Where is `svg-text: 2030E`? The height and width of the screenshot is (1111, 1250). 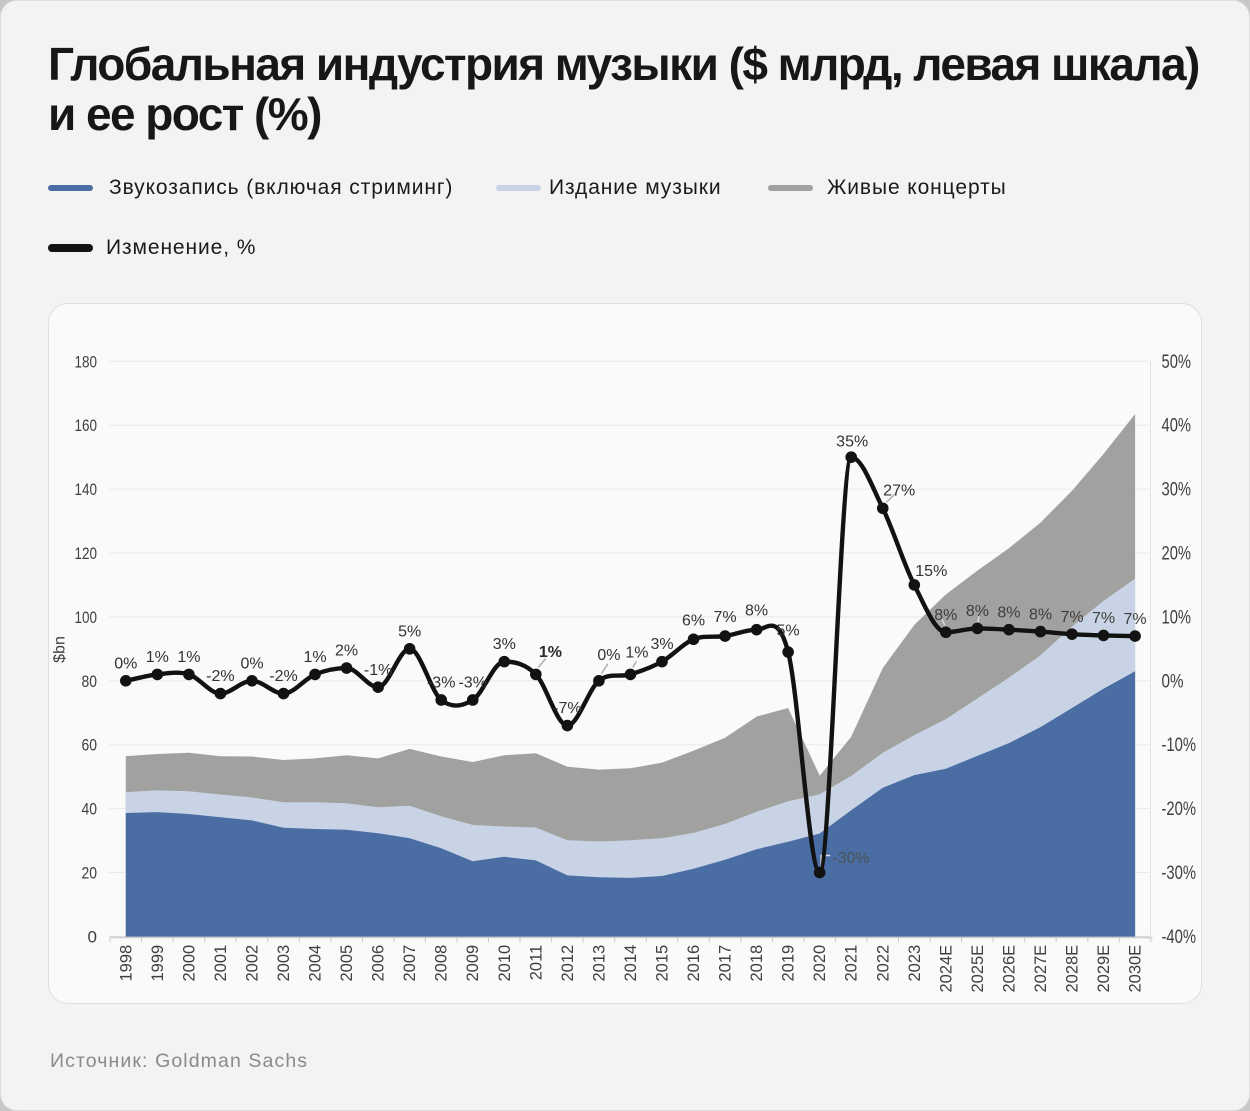 svg-text: 2030E is located at coordinates (1136, 969).